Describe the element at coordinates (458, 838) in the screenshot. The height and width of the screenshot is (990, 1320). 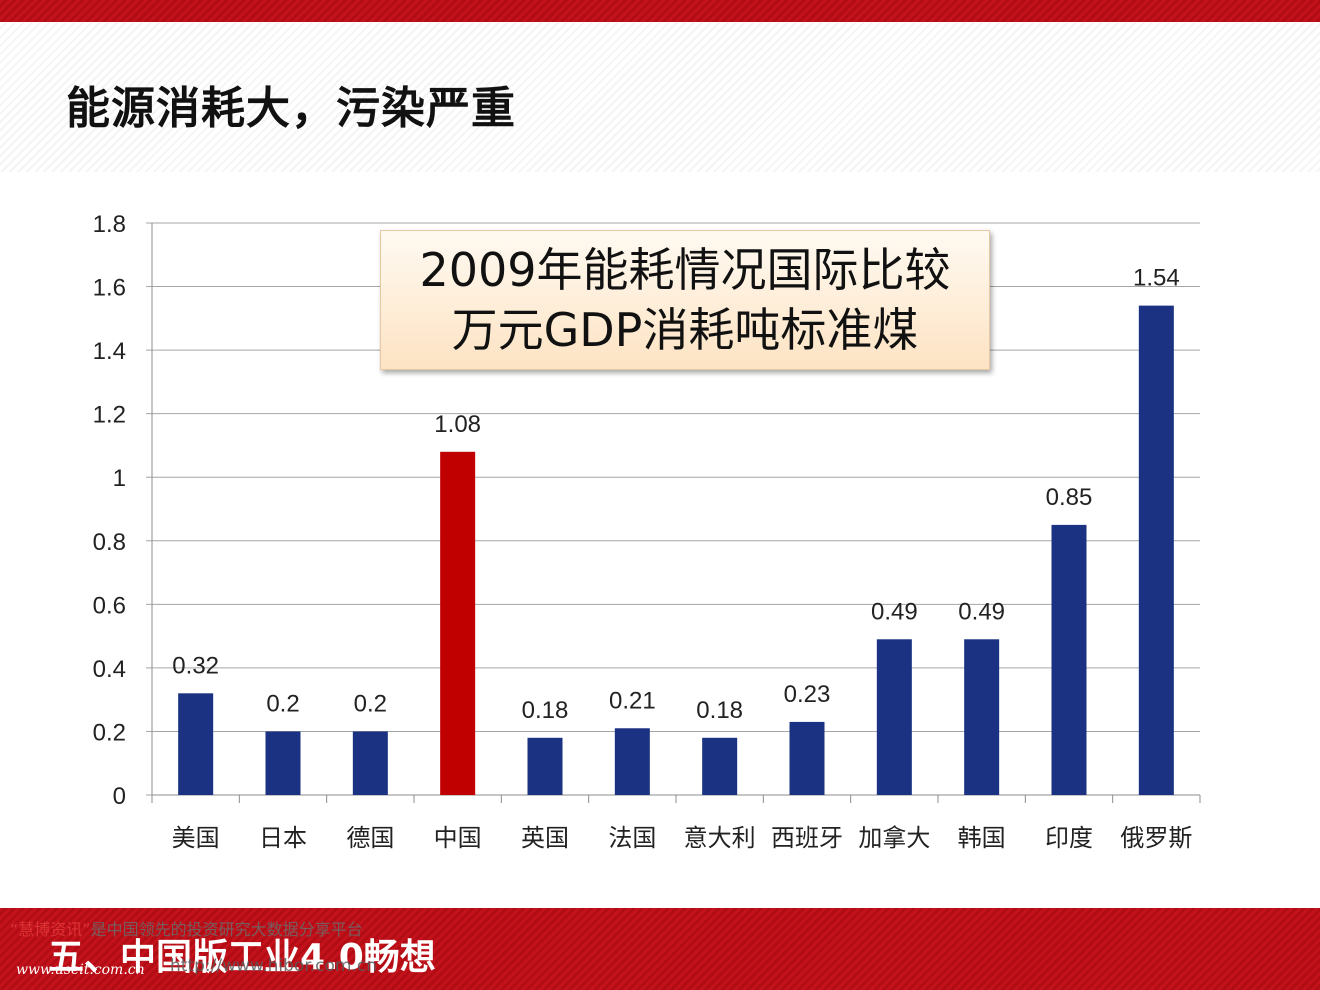
I see `x-tick-label: 中国` at that location.